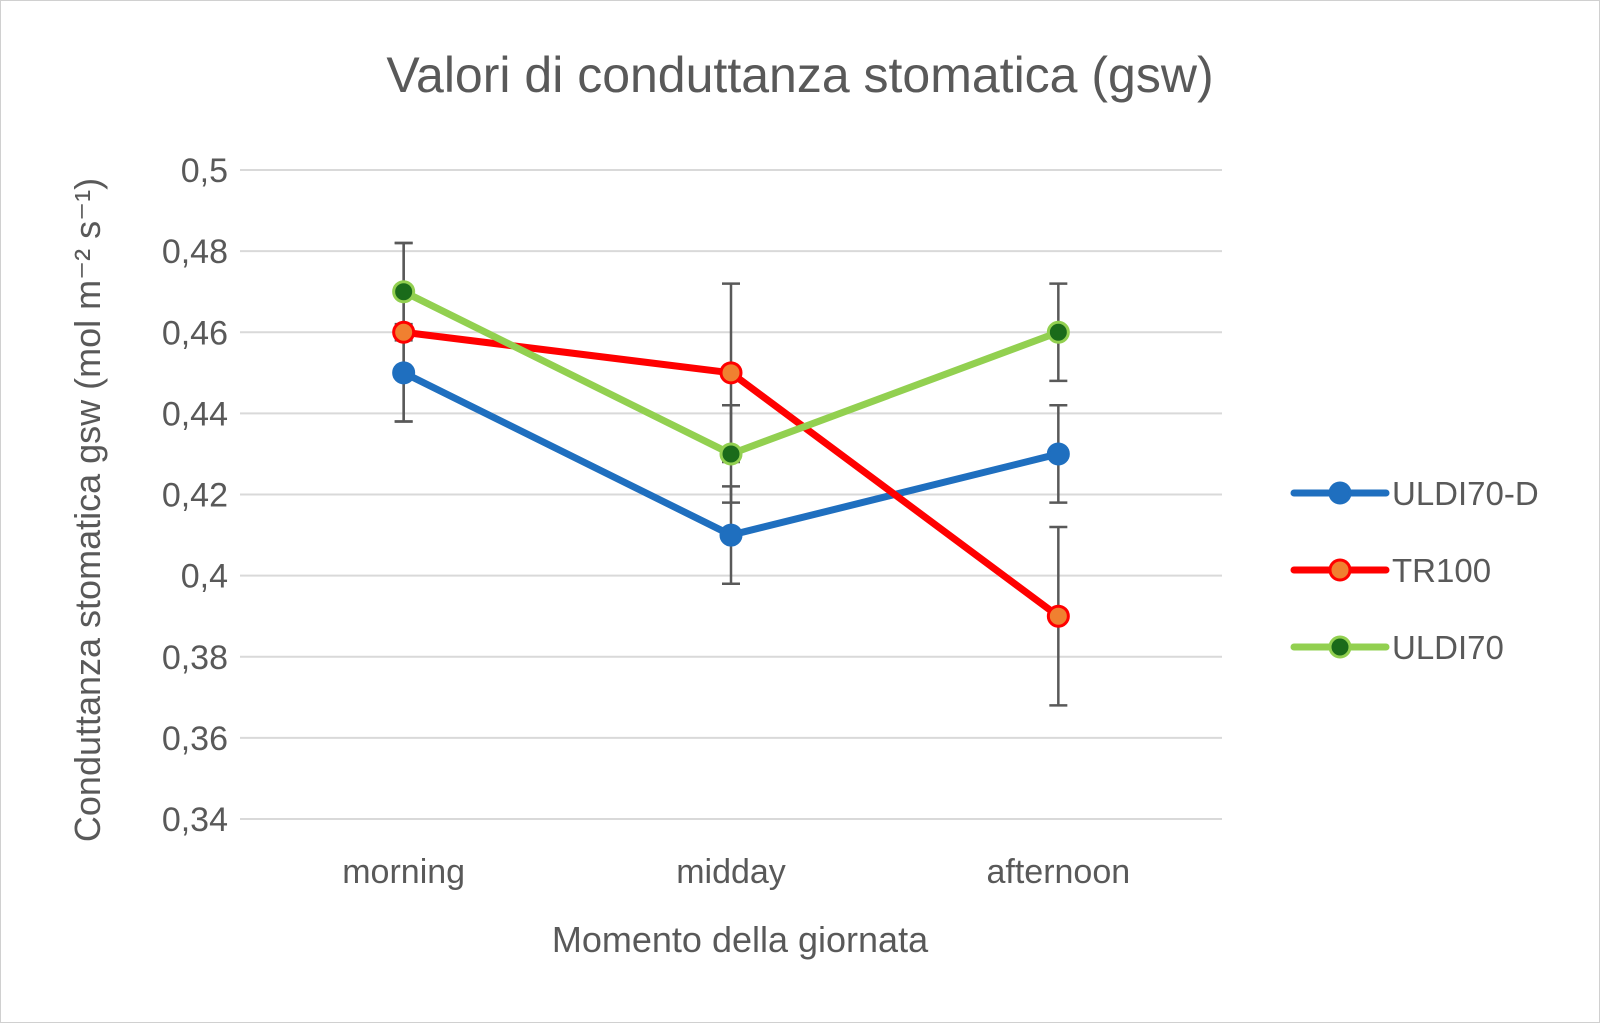 The image size is (1600, 1023). I want to click on x-tick-label: afternoon, so click(1058, 872).